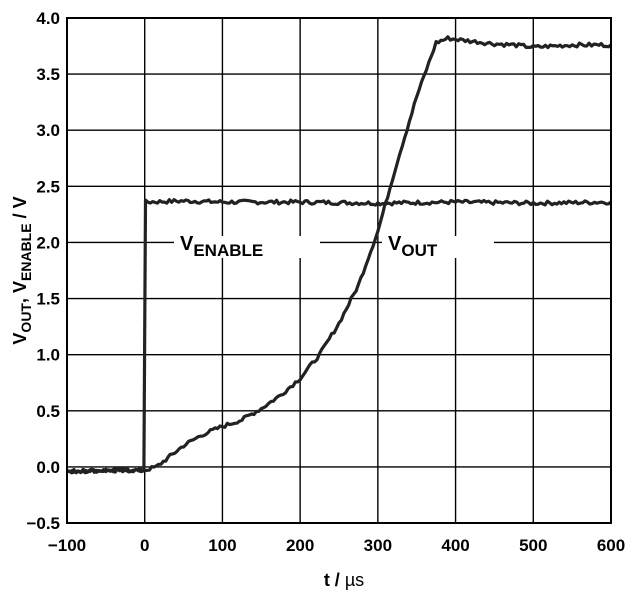 Image resolution: width=634 pixels, height=597 pixels. I want to click on y-tick-label: −0.5, so click(43, 523).